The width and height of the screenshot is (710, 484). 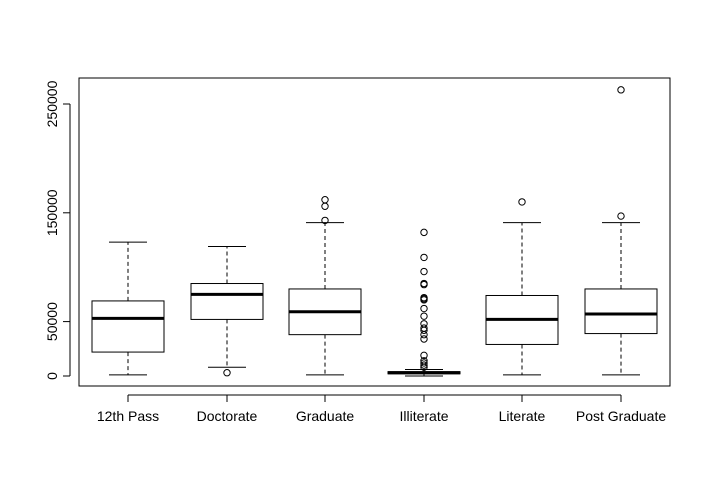 I want to click on y-axis: 0 50000 150000 250000, so click(x=57, y=230).